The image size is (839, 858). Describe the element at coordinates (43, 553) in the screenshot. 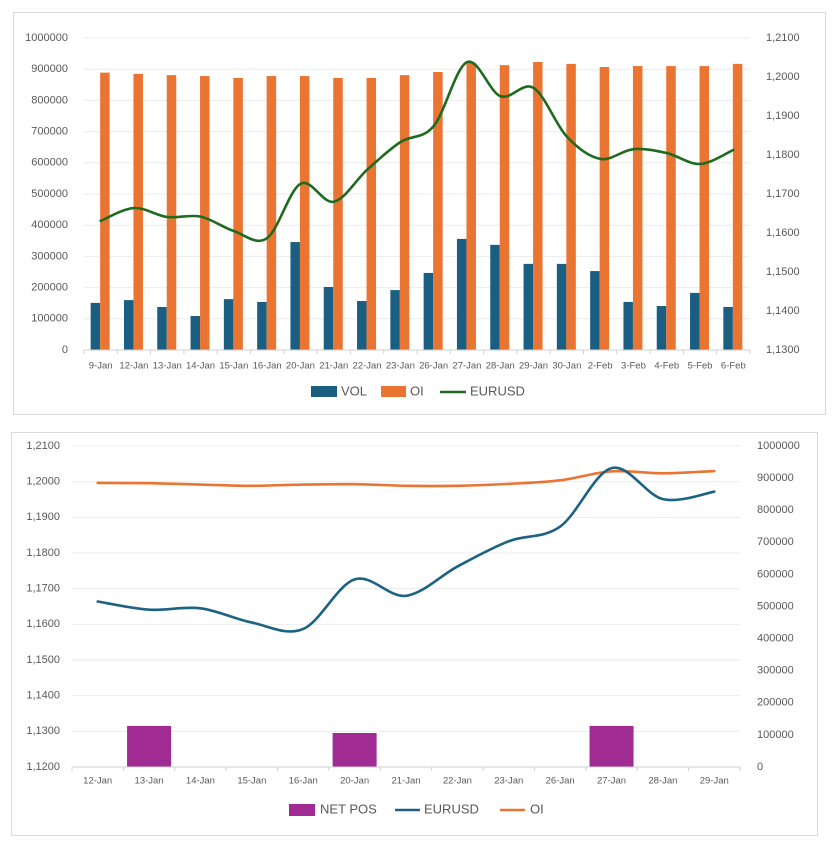

I see `y-left-tick-label: 1,1800` at that location.